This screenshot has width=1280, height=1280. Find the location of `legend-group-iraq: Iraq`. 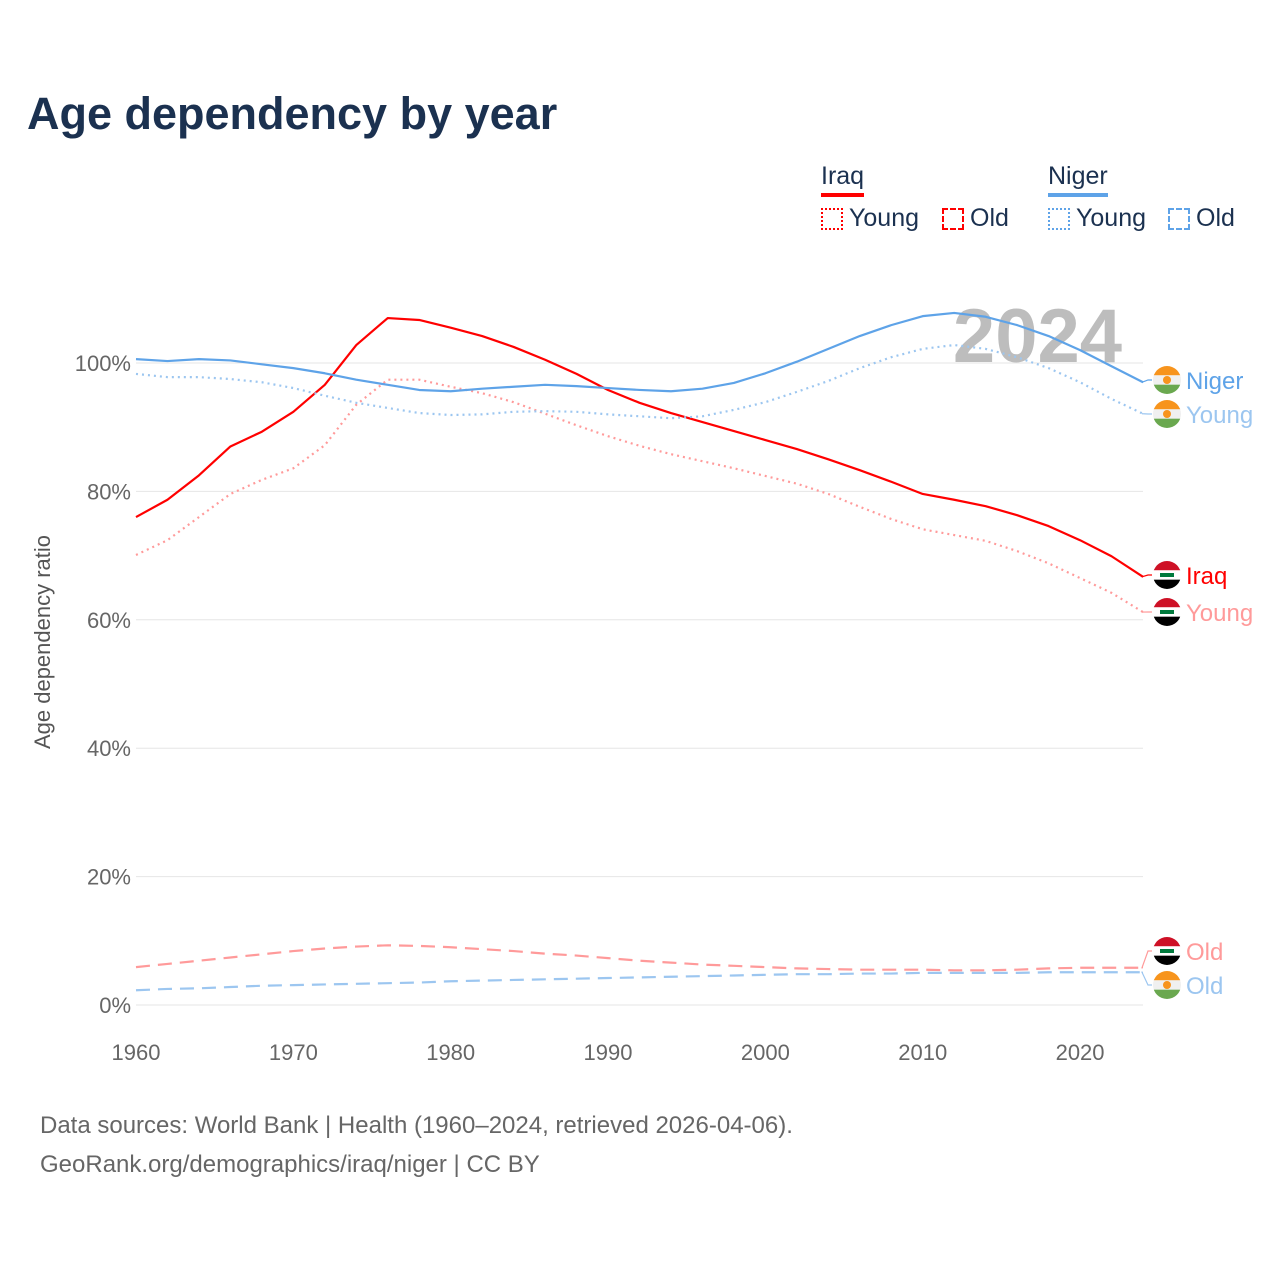

legend-group-iraq: Iraq is located at coordinates (843, 179).